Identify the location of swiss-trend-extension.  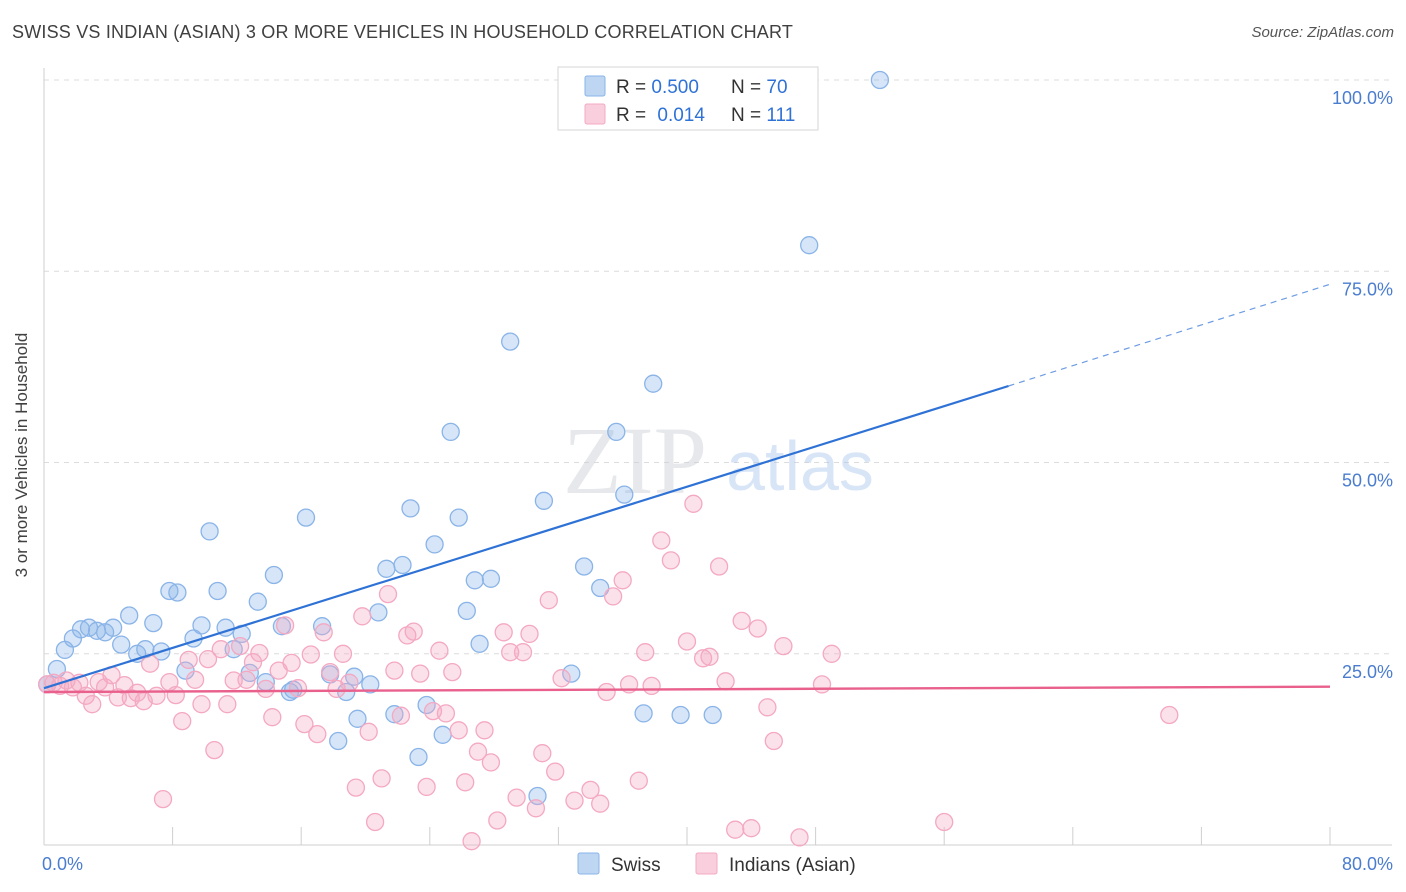
(1169, 335).